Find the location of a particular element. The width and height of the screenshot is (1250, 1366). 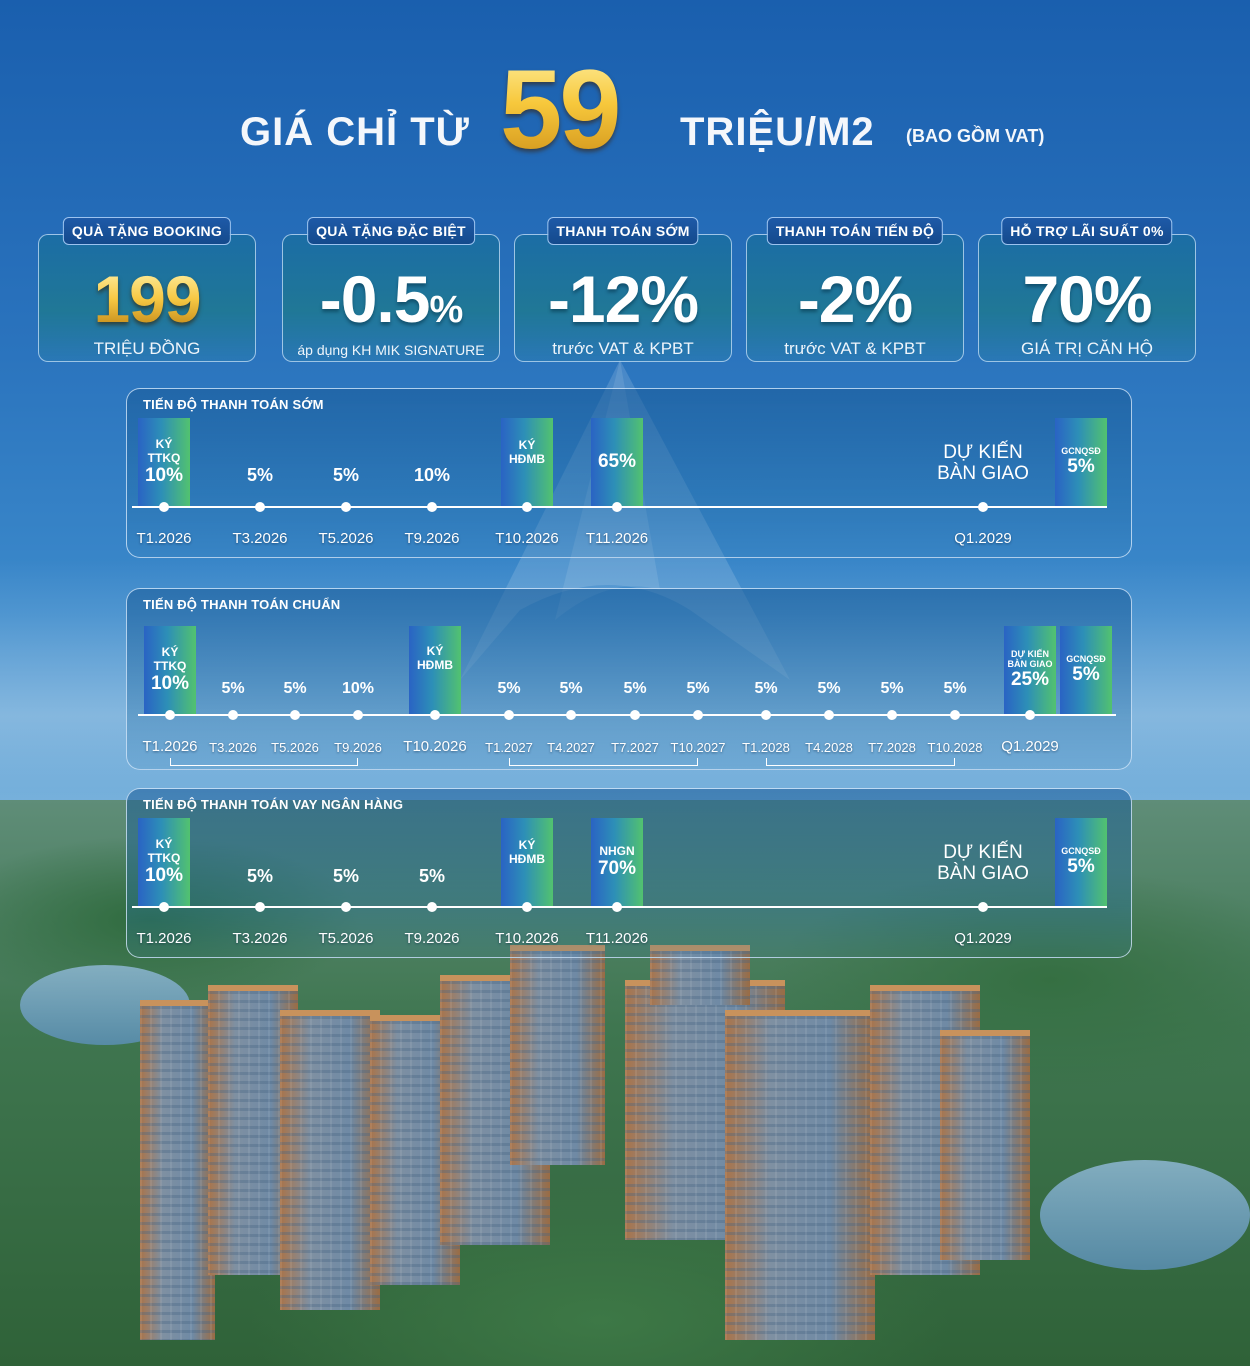

offer-value: -12% is located at coordinates (623, 299).